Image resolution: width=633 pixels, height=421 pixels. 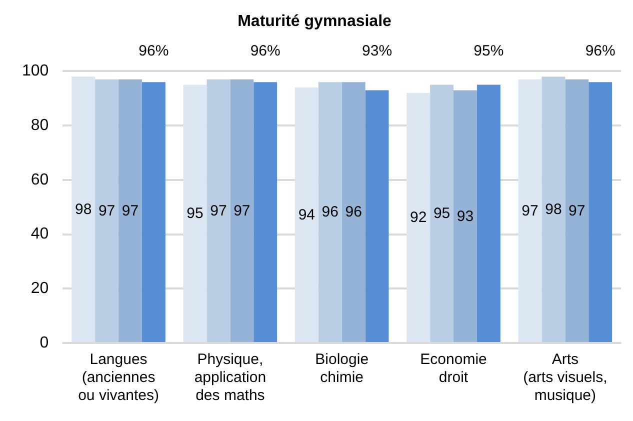 I want to click on x-tick-label: Arts (arts visuels, musique), so click(x=565, y=377).